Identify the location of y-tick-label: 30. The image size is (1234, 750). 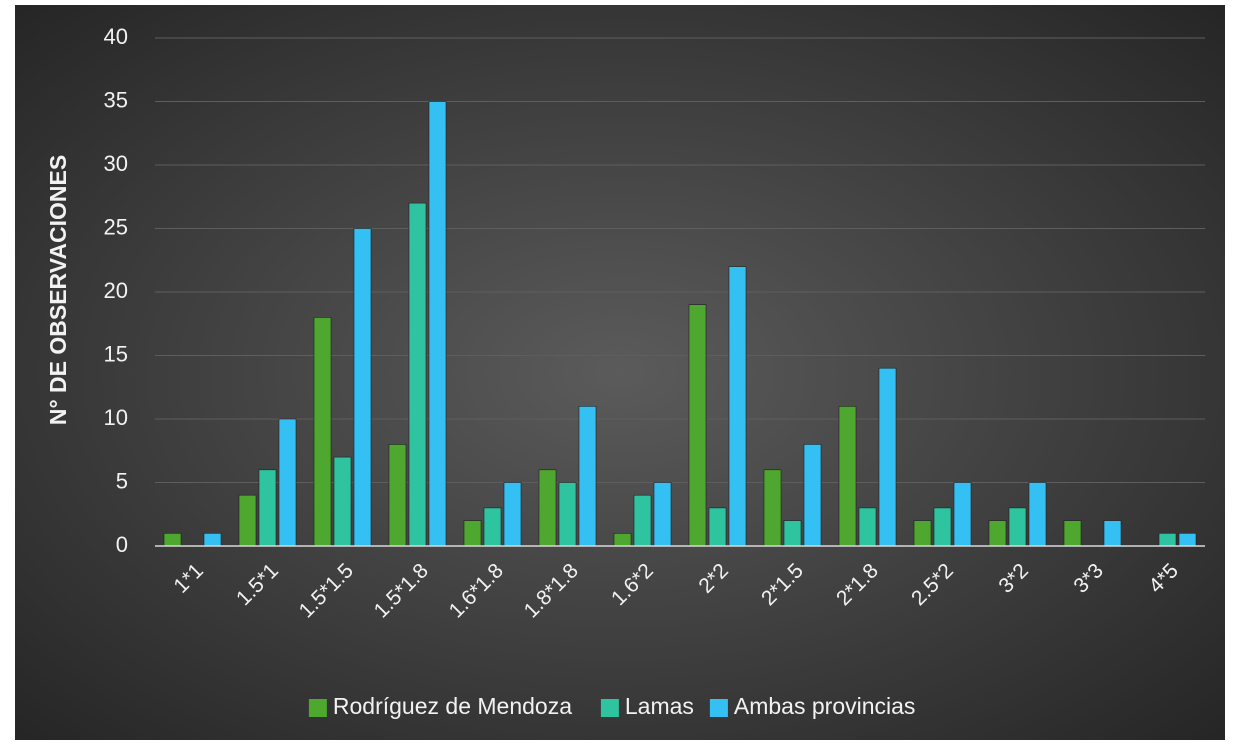
(116, 163).